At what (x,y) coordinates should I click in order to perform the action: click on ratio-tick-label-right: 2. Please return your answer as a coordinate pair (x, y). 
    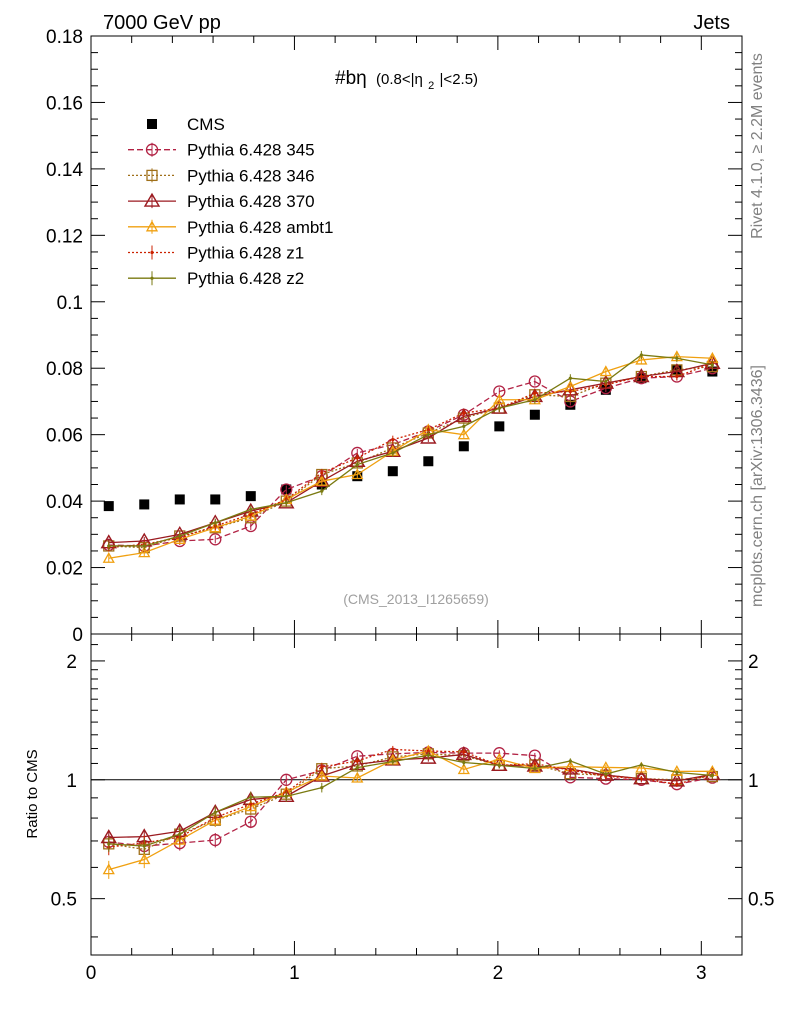
    Looking at the image, I should click on (753, 662).